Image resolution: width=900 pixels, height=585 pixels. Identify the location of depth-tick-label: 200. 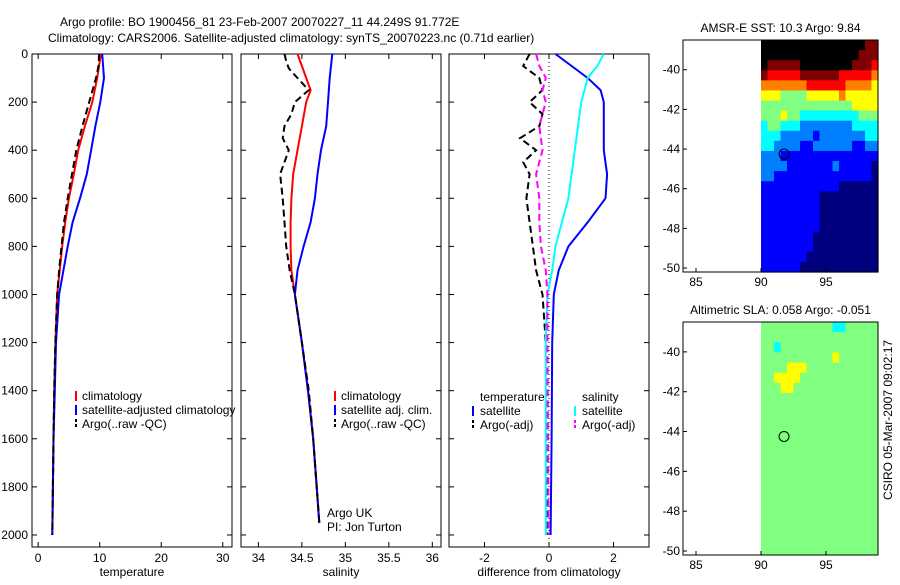
(18, 102).